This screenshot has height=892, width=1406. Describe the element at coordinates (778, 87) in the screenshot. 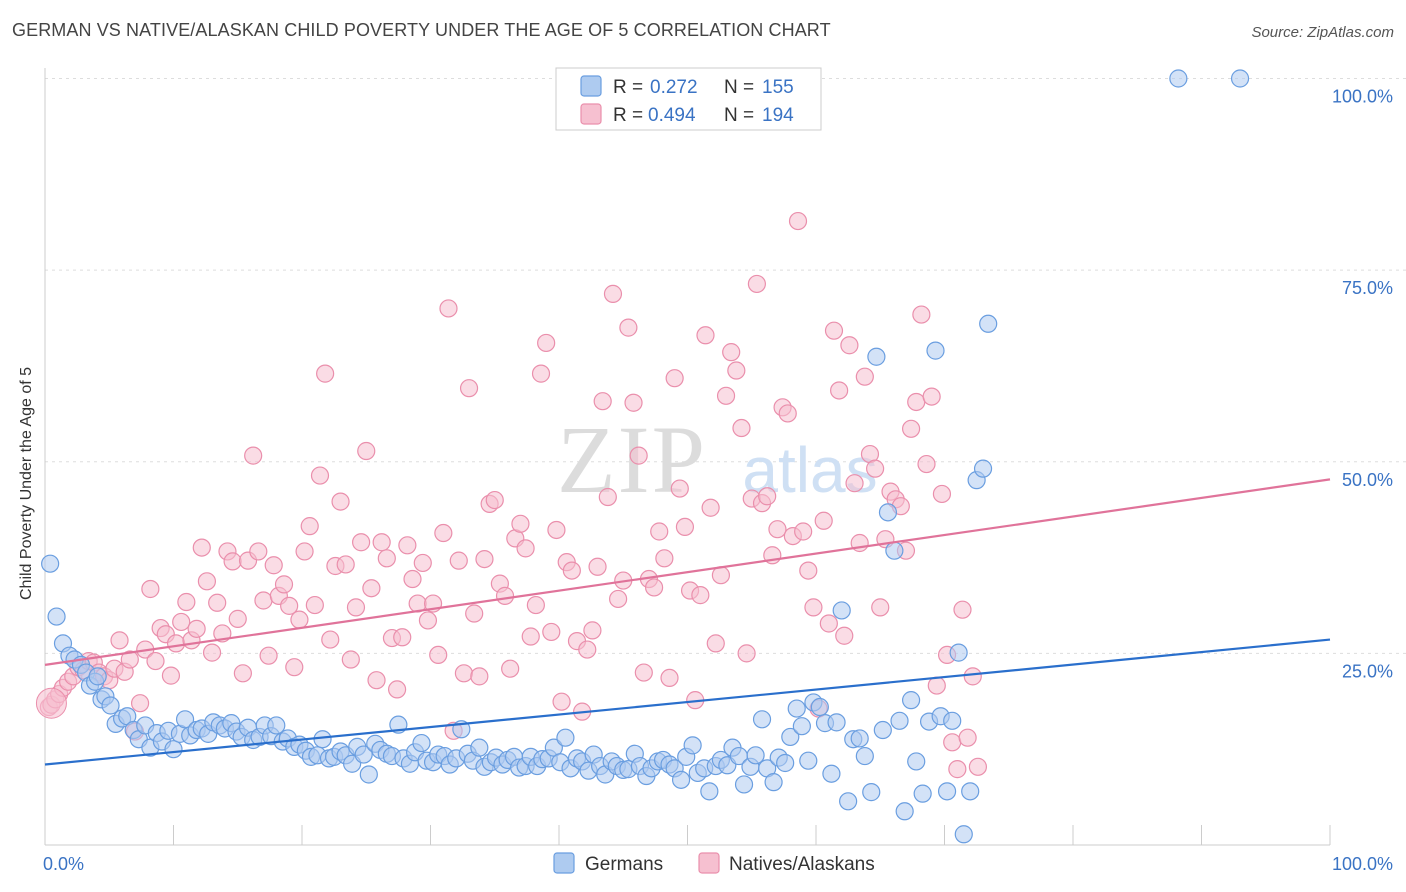

I see `legend-n-value-germans: 155` at that location.